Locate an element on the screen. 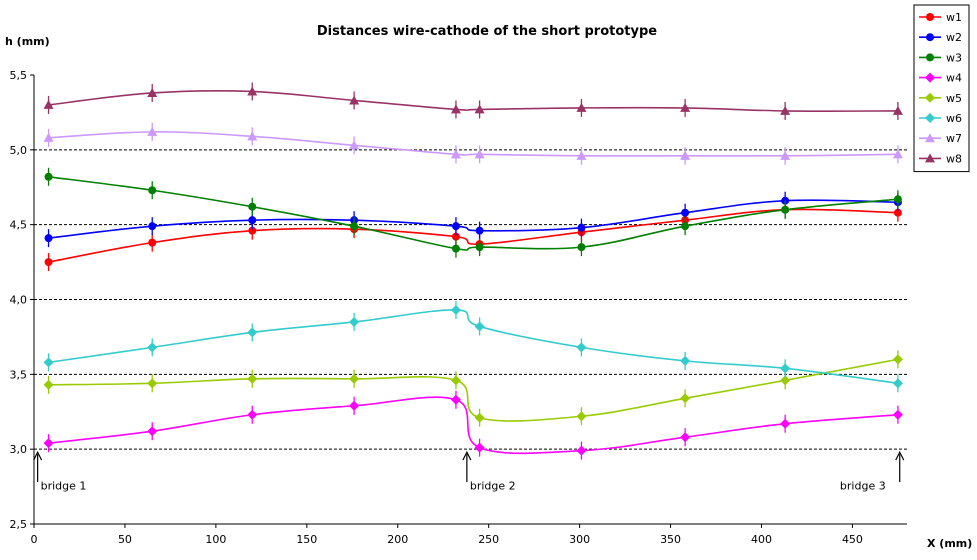  series-w6 is located at coordinates (473, 346).